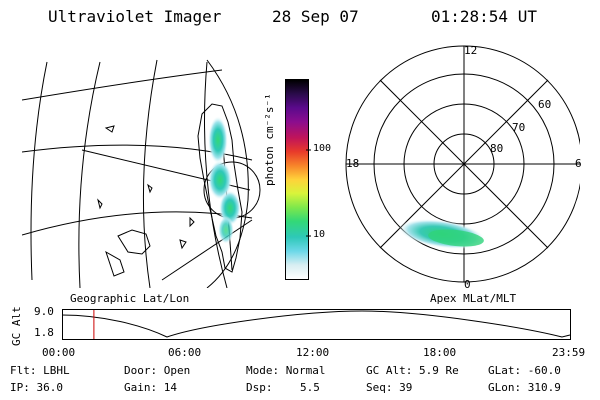 The width and height of the screenshot is (600, 400). I want to click on orbit-ylabel: GC Alt, so click(16, 326).